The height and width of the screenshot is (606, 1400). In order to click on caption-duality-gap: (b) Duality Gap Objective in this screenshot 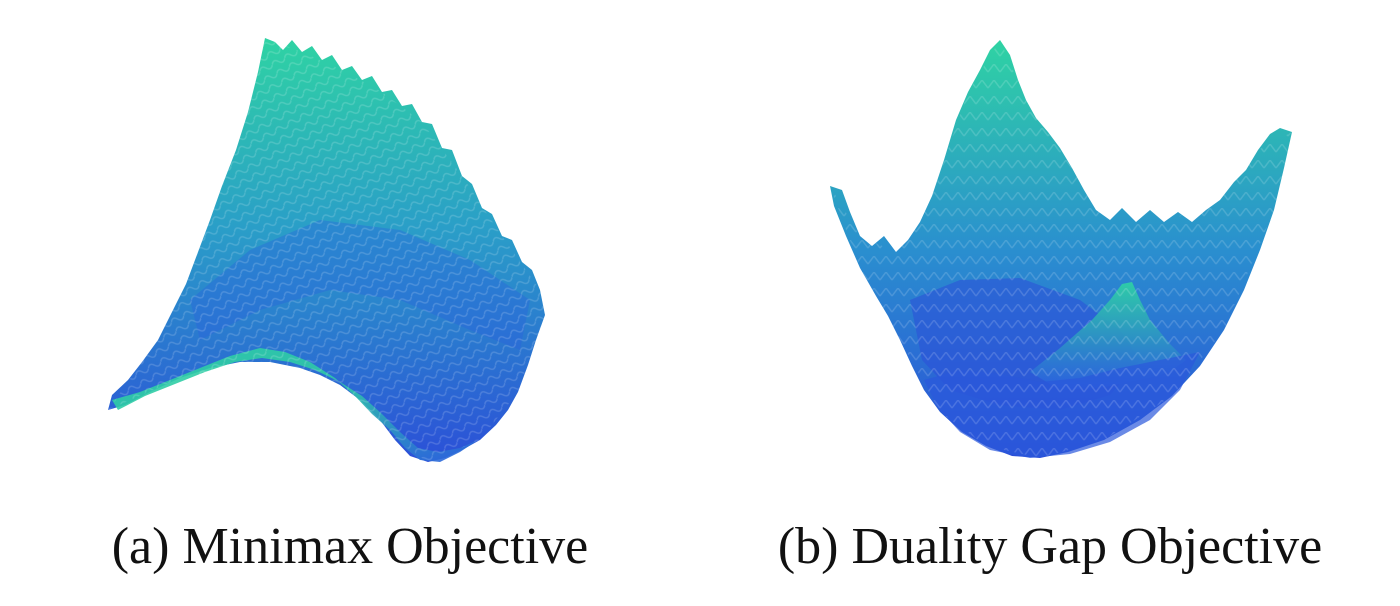, I will do `click(1050, 546)`.